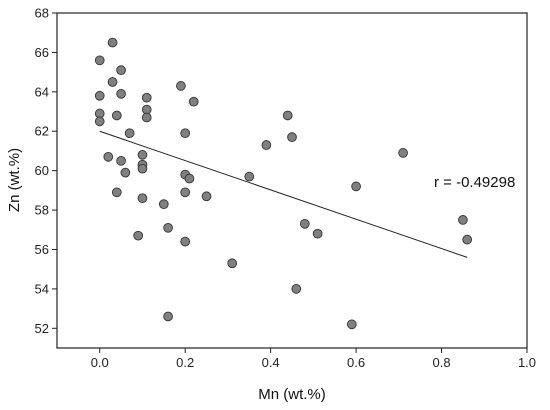 Image resolution: width=550 pixels, height=410 pixels. Describe the element at coordinates (42, 170) in the screenshot. I see `y-tick-label: 60` at that location.